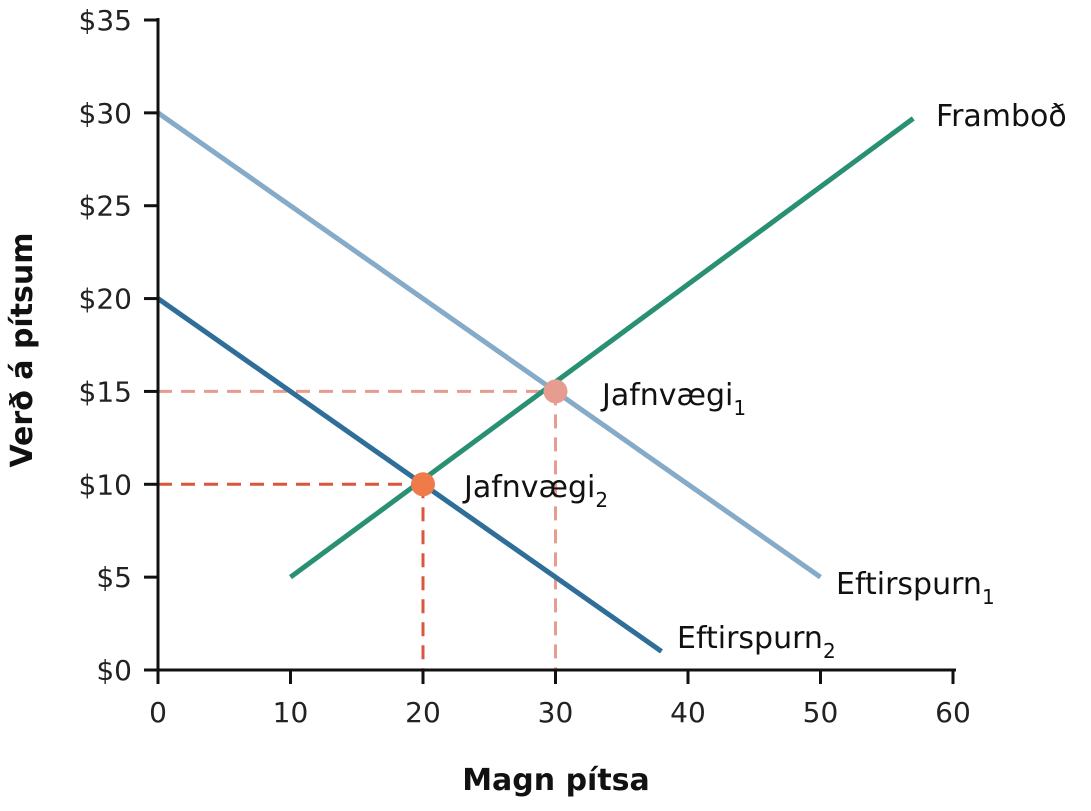  I want to click on series-label-eftirspurn-2: Eftirspurn2, so click(756, 642).